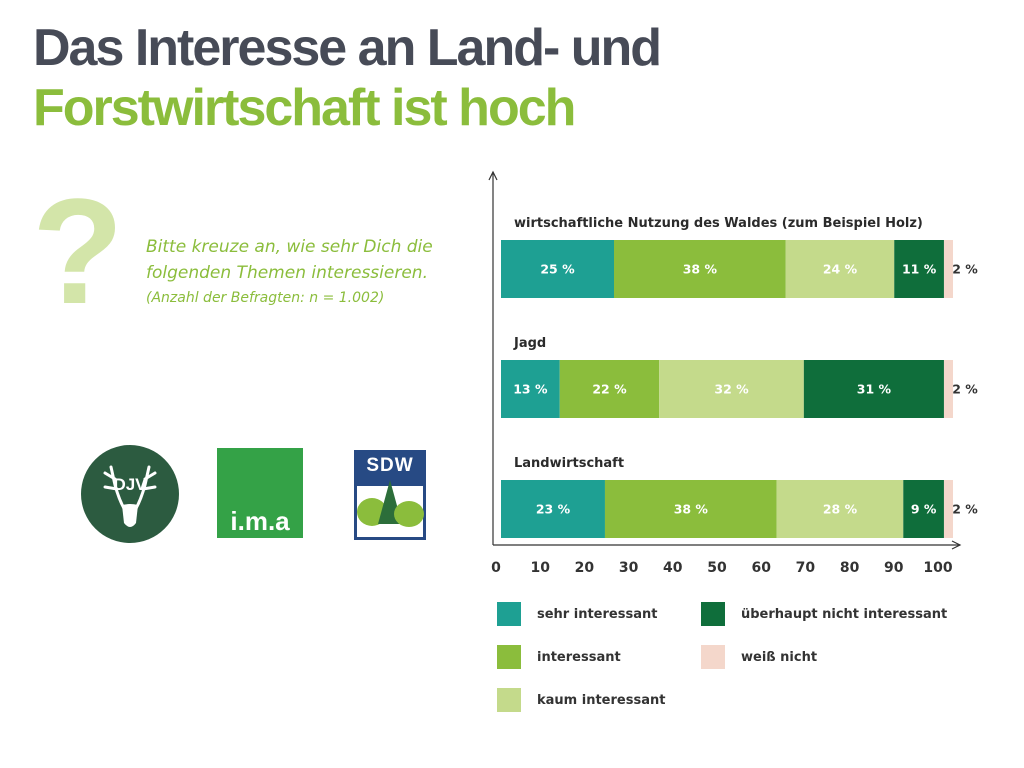  What do you see at coordinates (265, 298) in the screenshot?
I see `survey-sample-size: (Anzahl der Befragten: n = 1.002)` at bounding box center [265, 298].